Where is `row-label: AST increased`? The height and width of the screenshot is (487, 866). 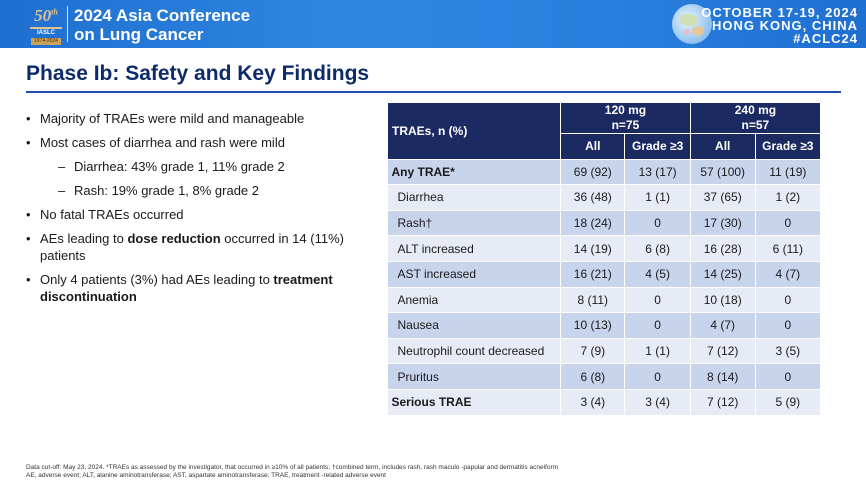 row-label: AST increased is located at coordinates (474, 274).